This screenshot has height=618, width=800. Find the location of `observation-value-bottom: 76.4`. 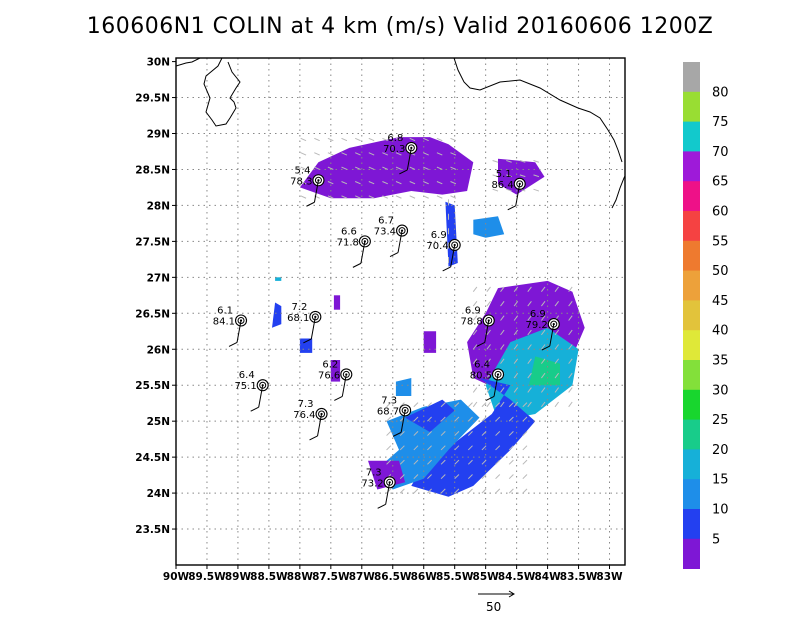

observation-value-bottom: 76.4 is located at coordinates (304, 415).